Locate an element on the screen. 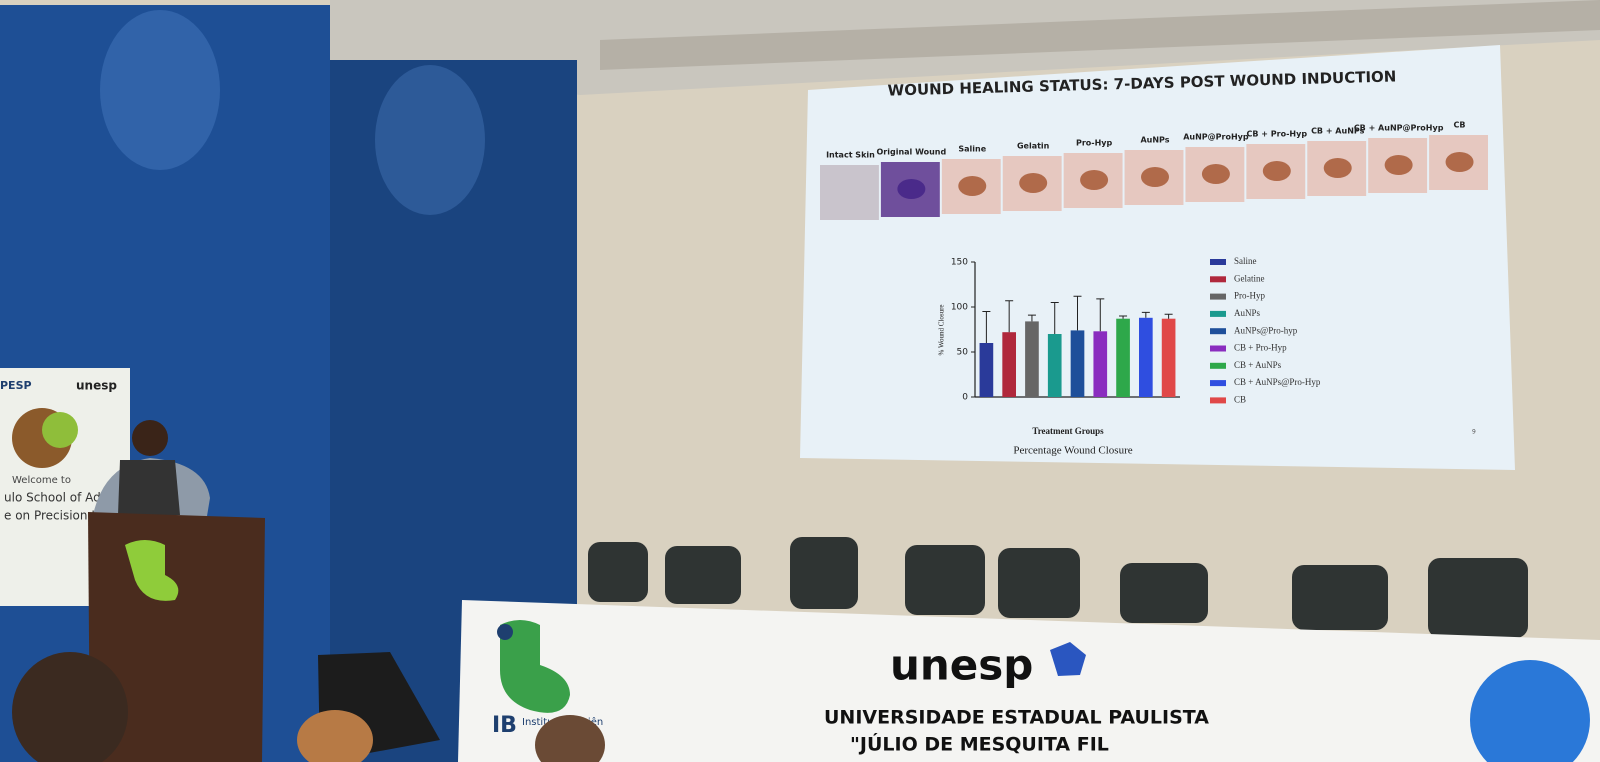 The width and height of the screenshot is (1600, 762). speaker-vest is located at coordinates (149, 487).